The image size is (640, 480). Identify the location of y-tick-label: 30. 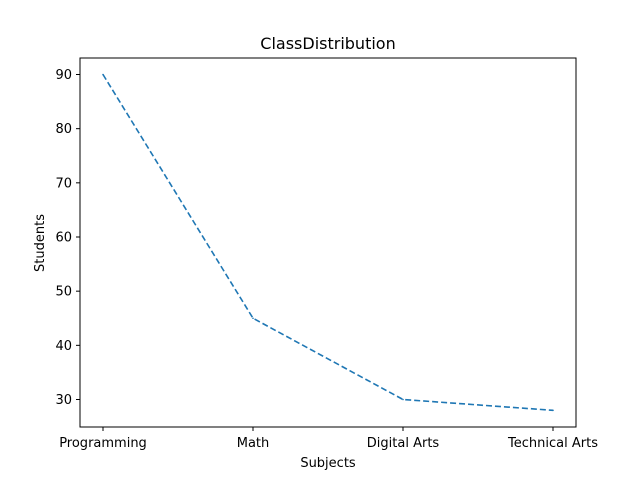
(63, 400).